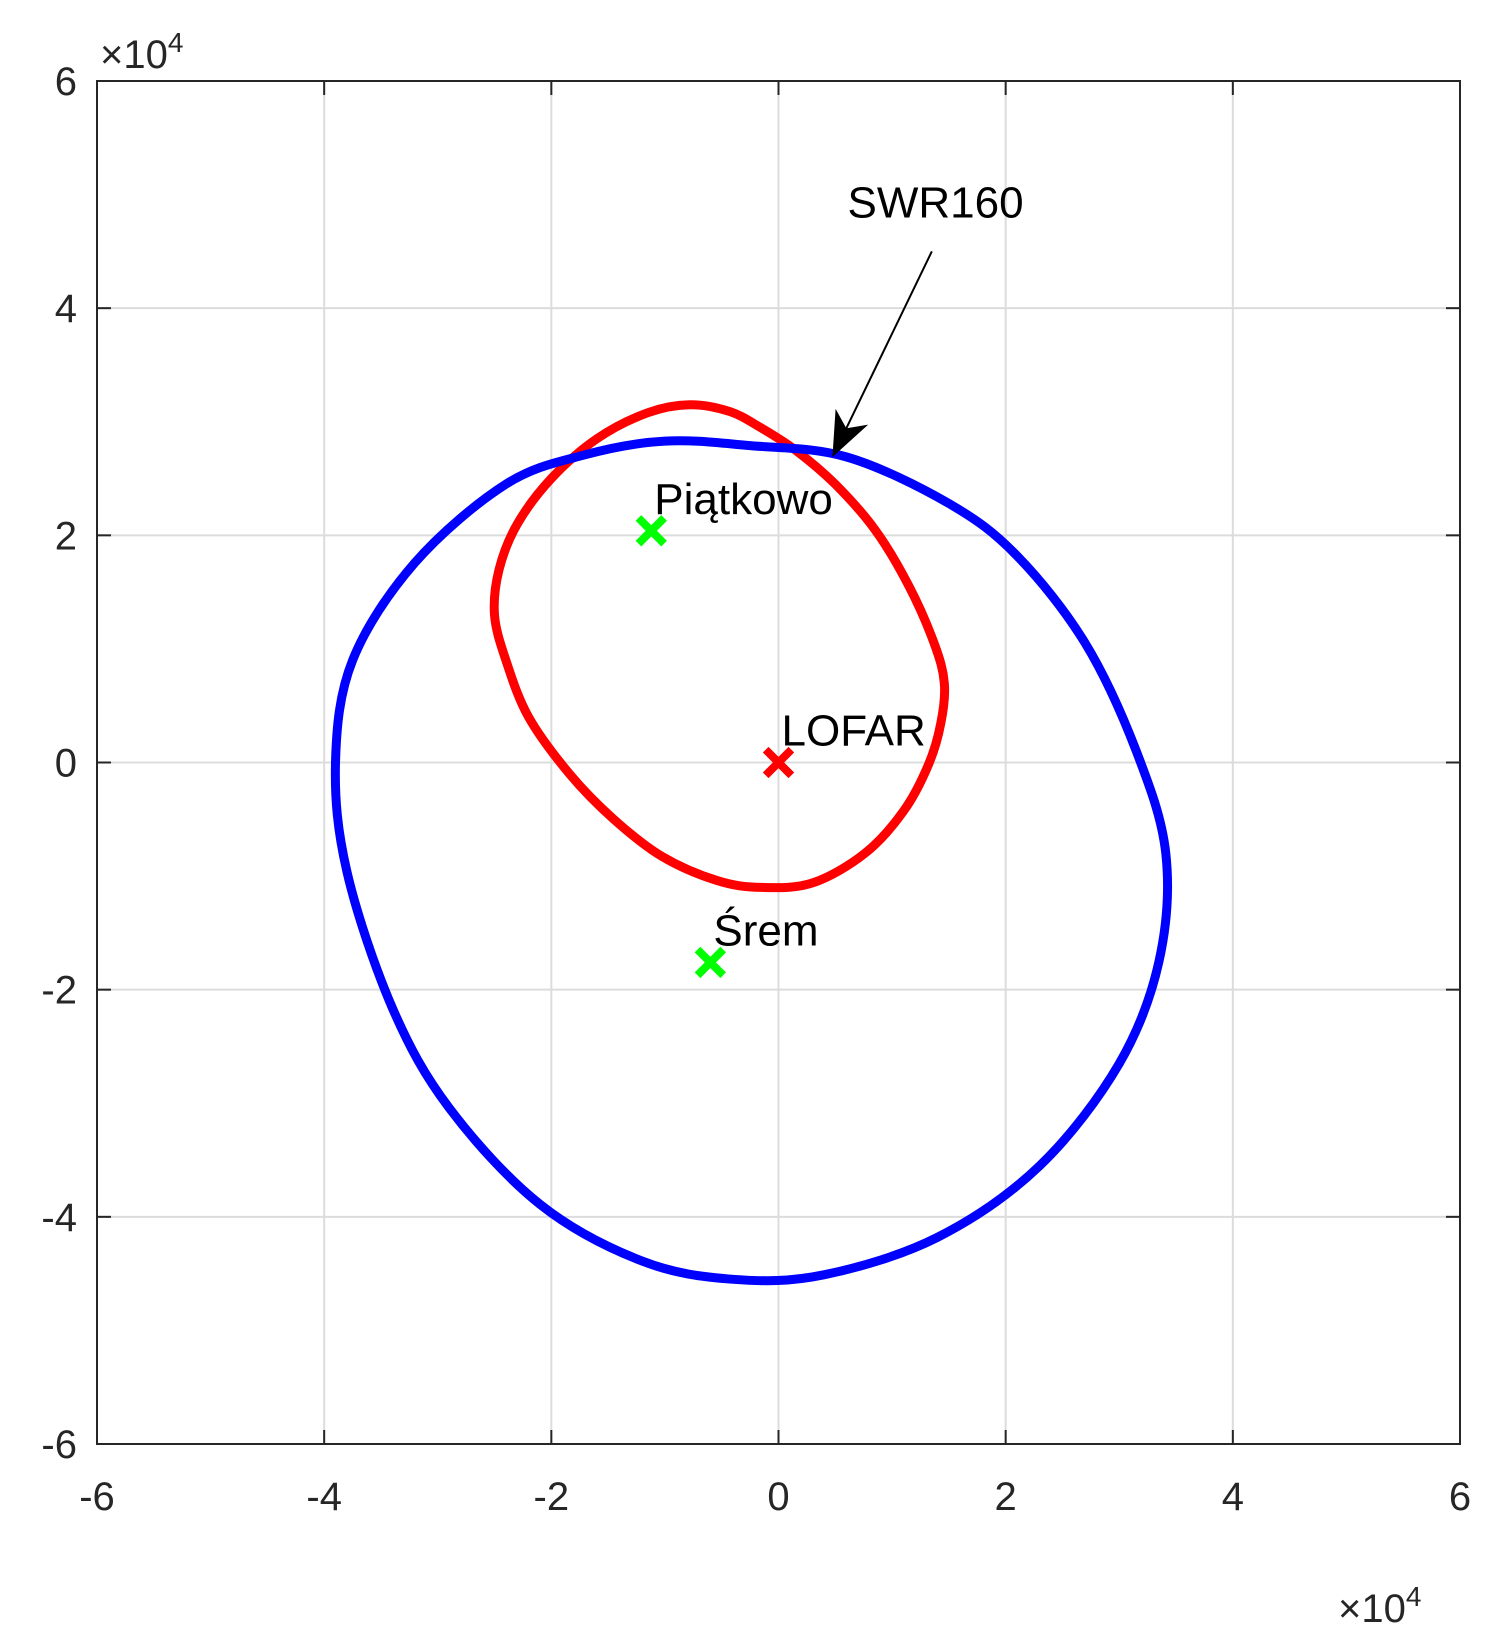 This screenshot has height=1645, width=1501. Describe the element at coordinates (134, 55) in the screenshot. I see `y-exponent-base: ×10` at that location.